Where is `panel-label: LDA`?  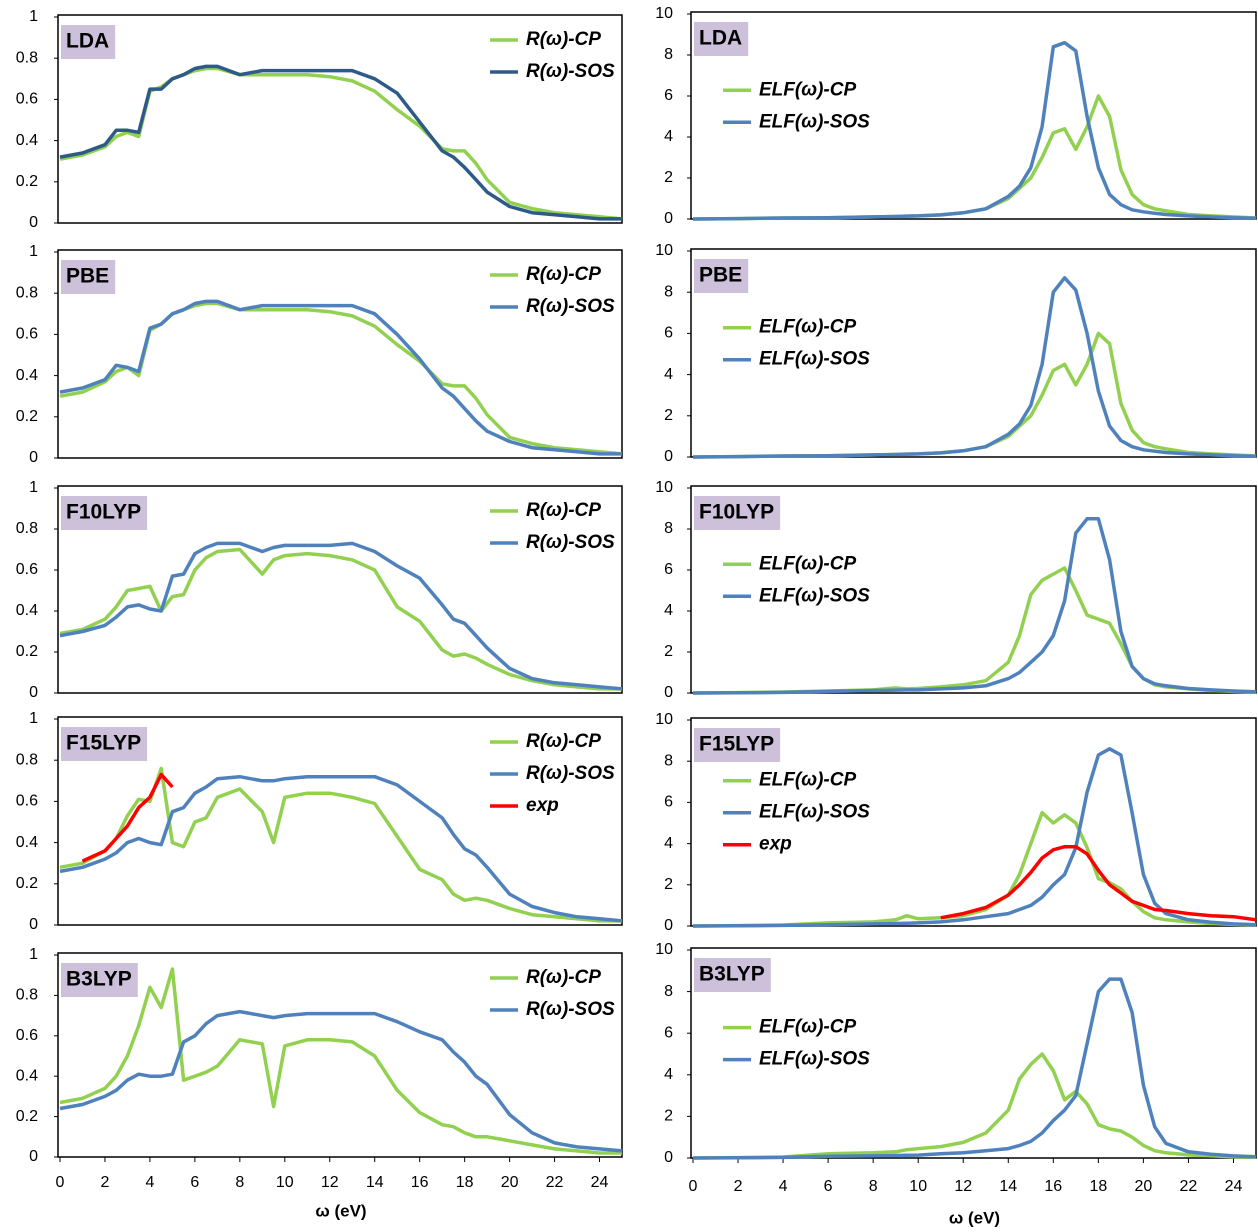
panel-label: LDA is located at coordinates (720, 38).